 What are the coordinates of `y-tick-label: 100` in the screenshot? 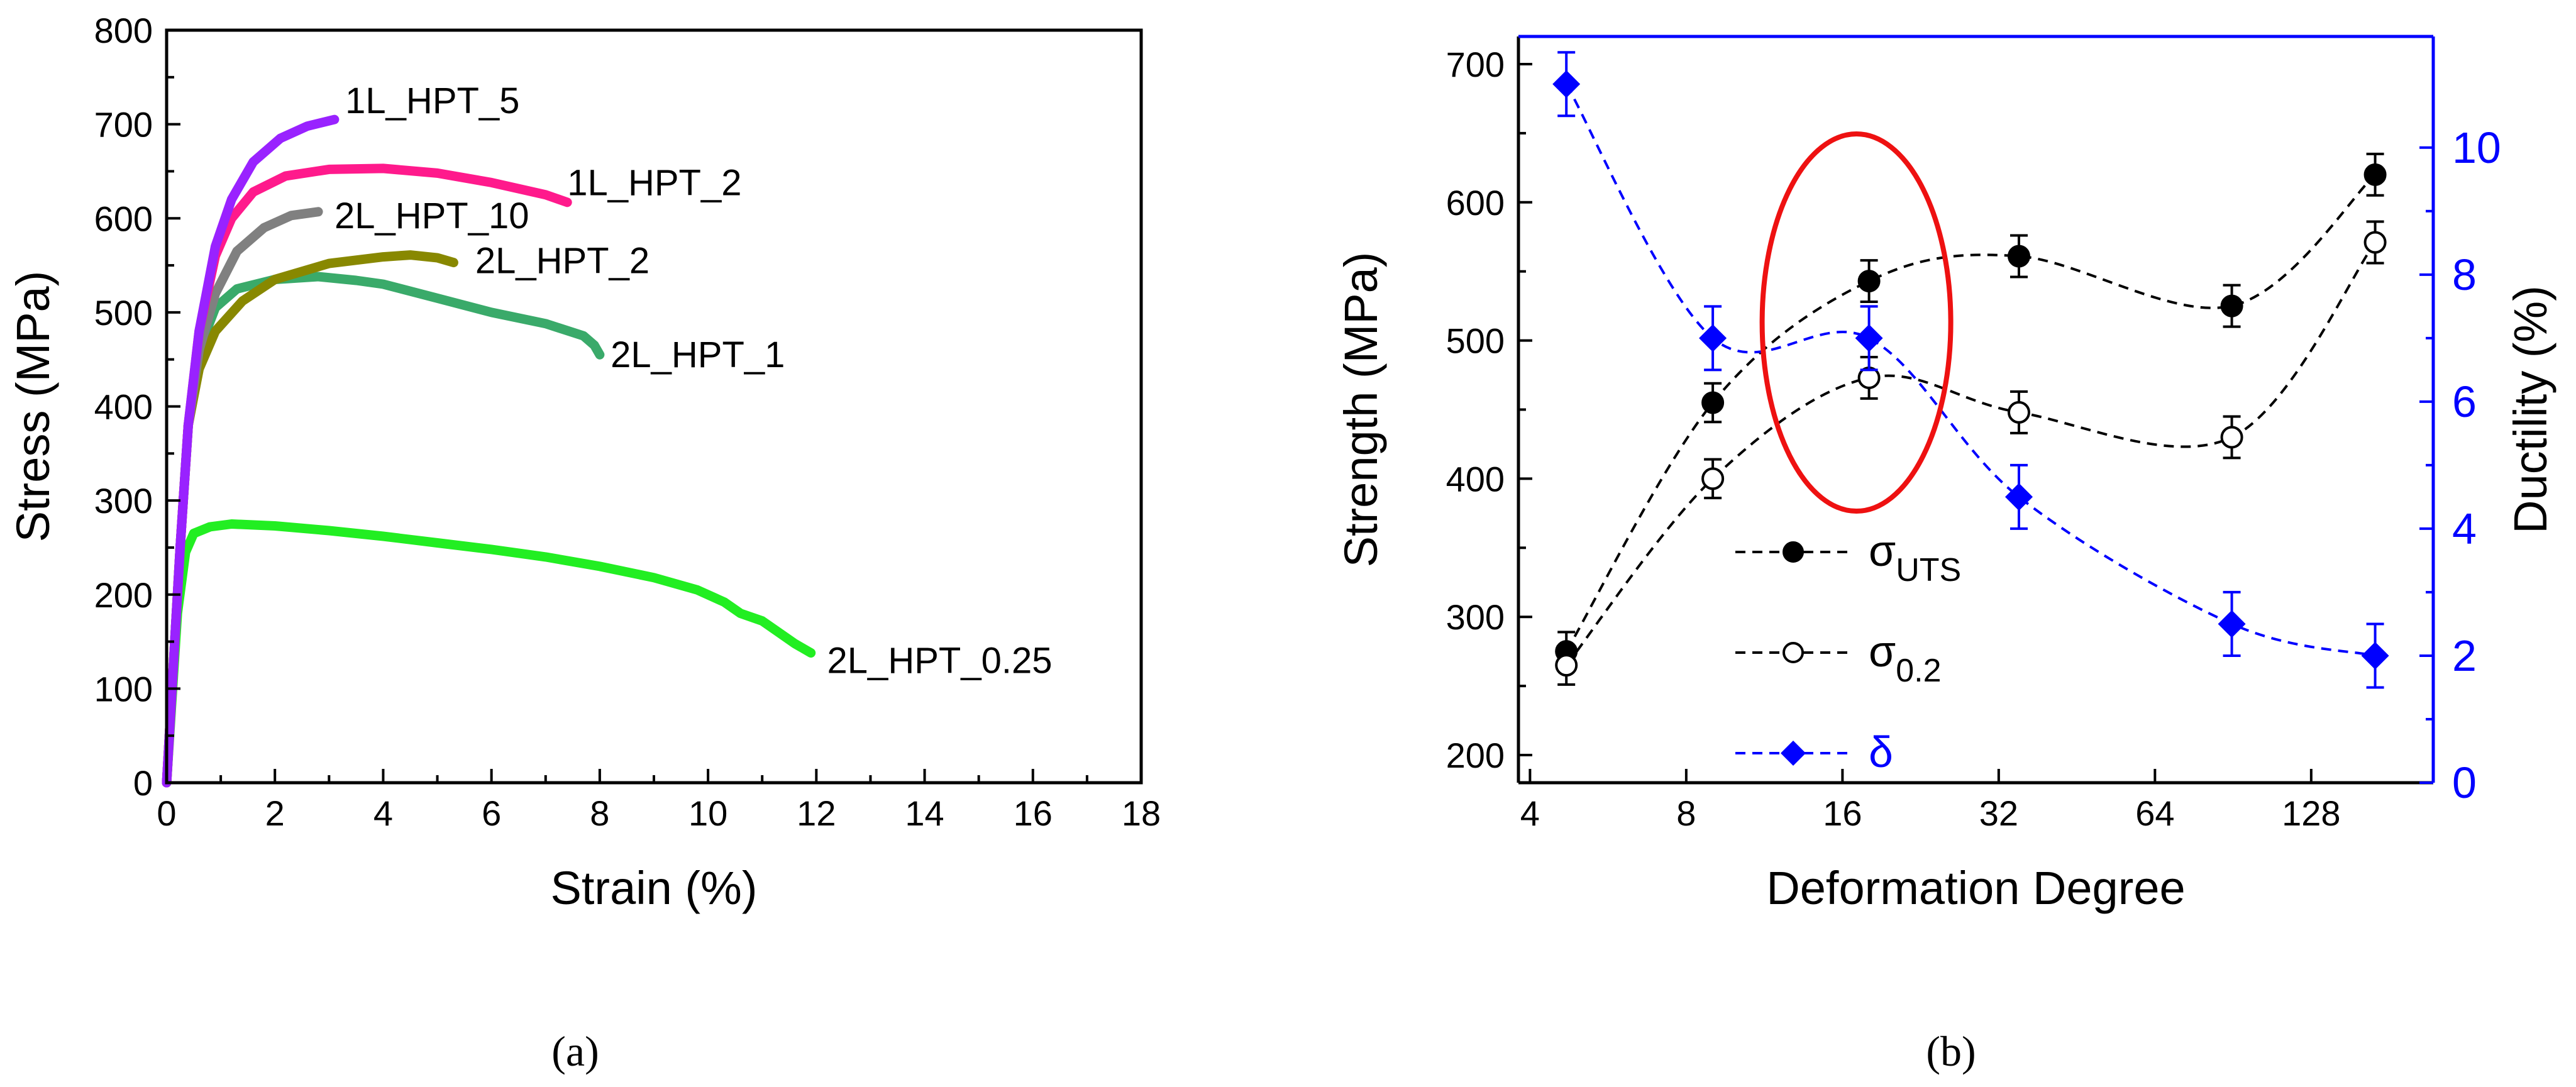 It's located at (123, 689).